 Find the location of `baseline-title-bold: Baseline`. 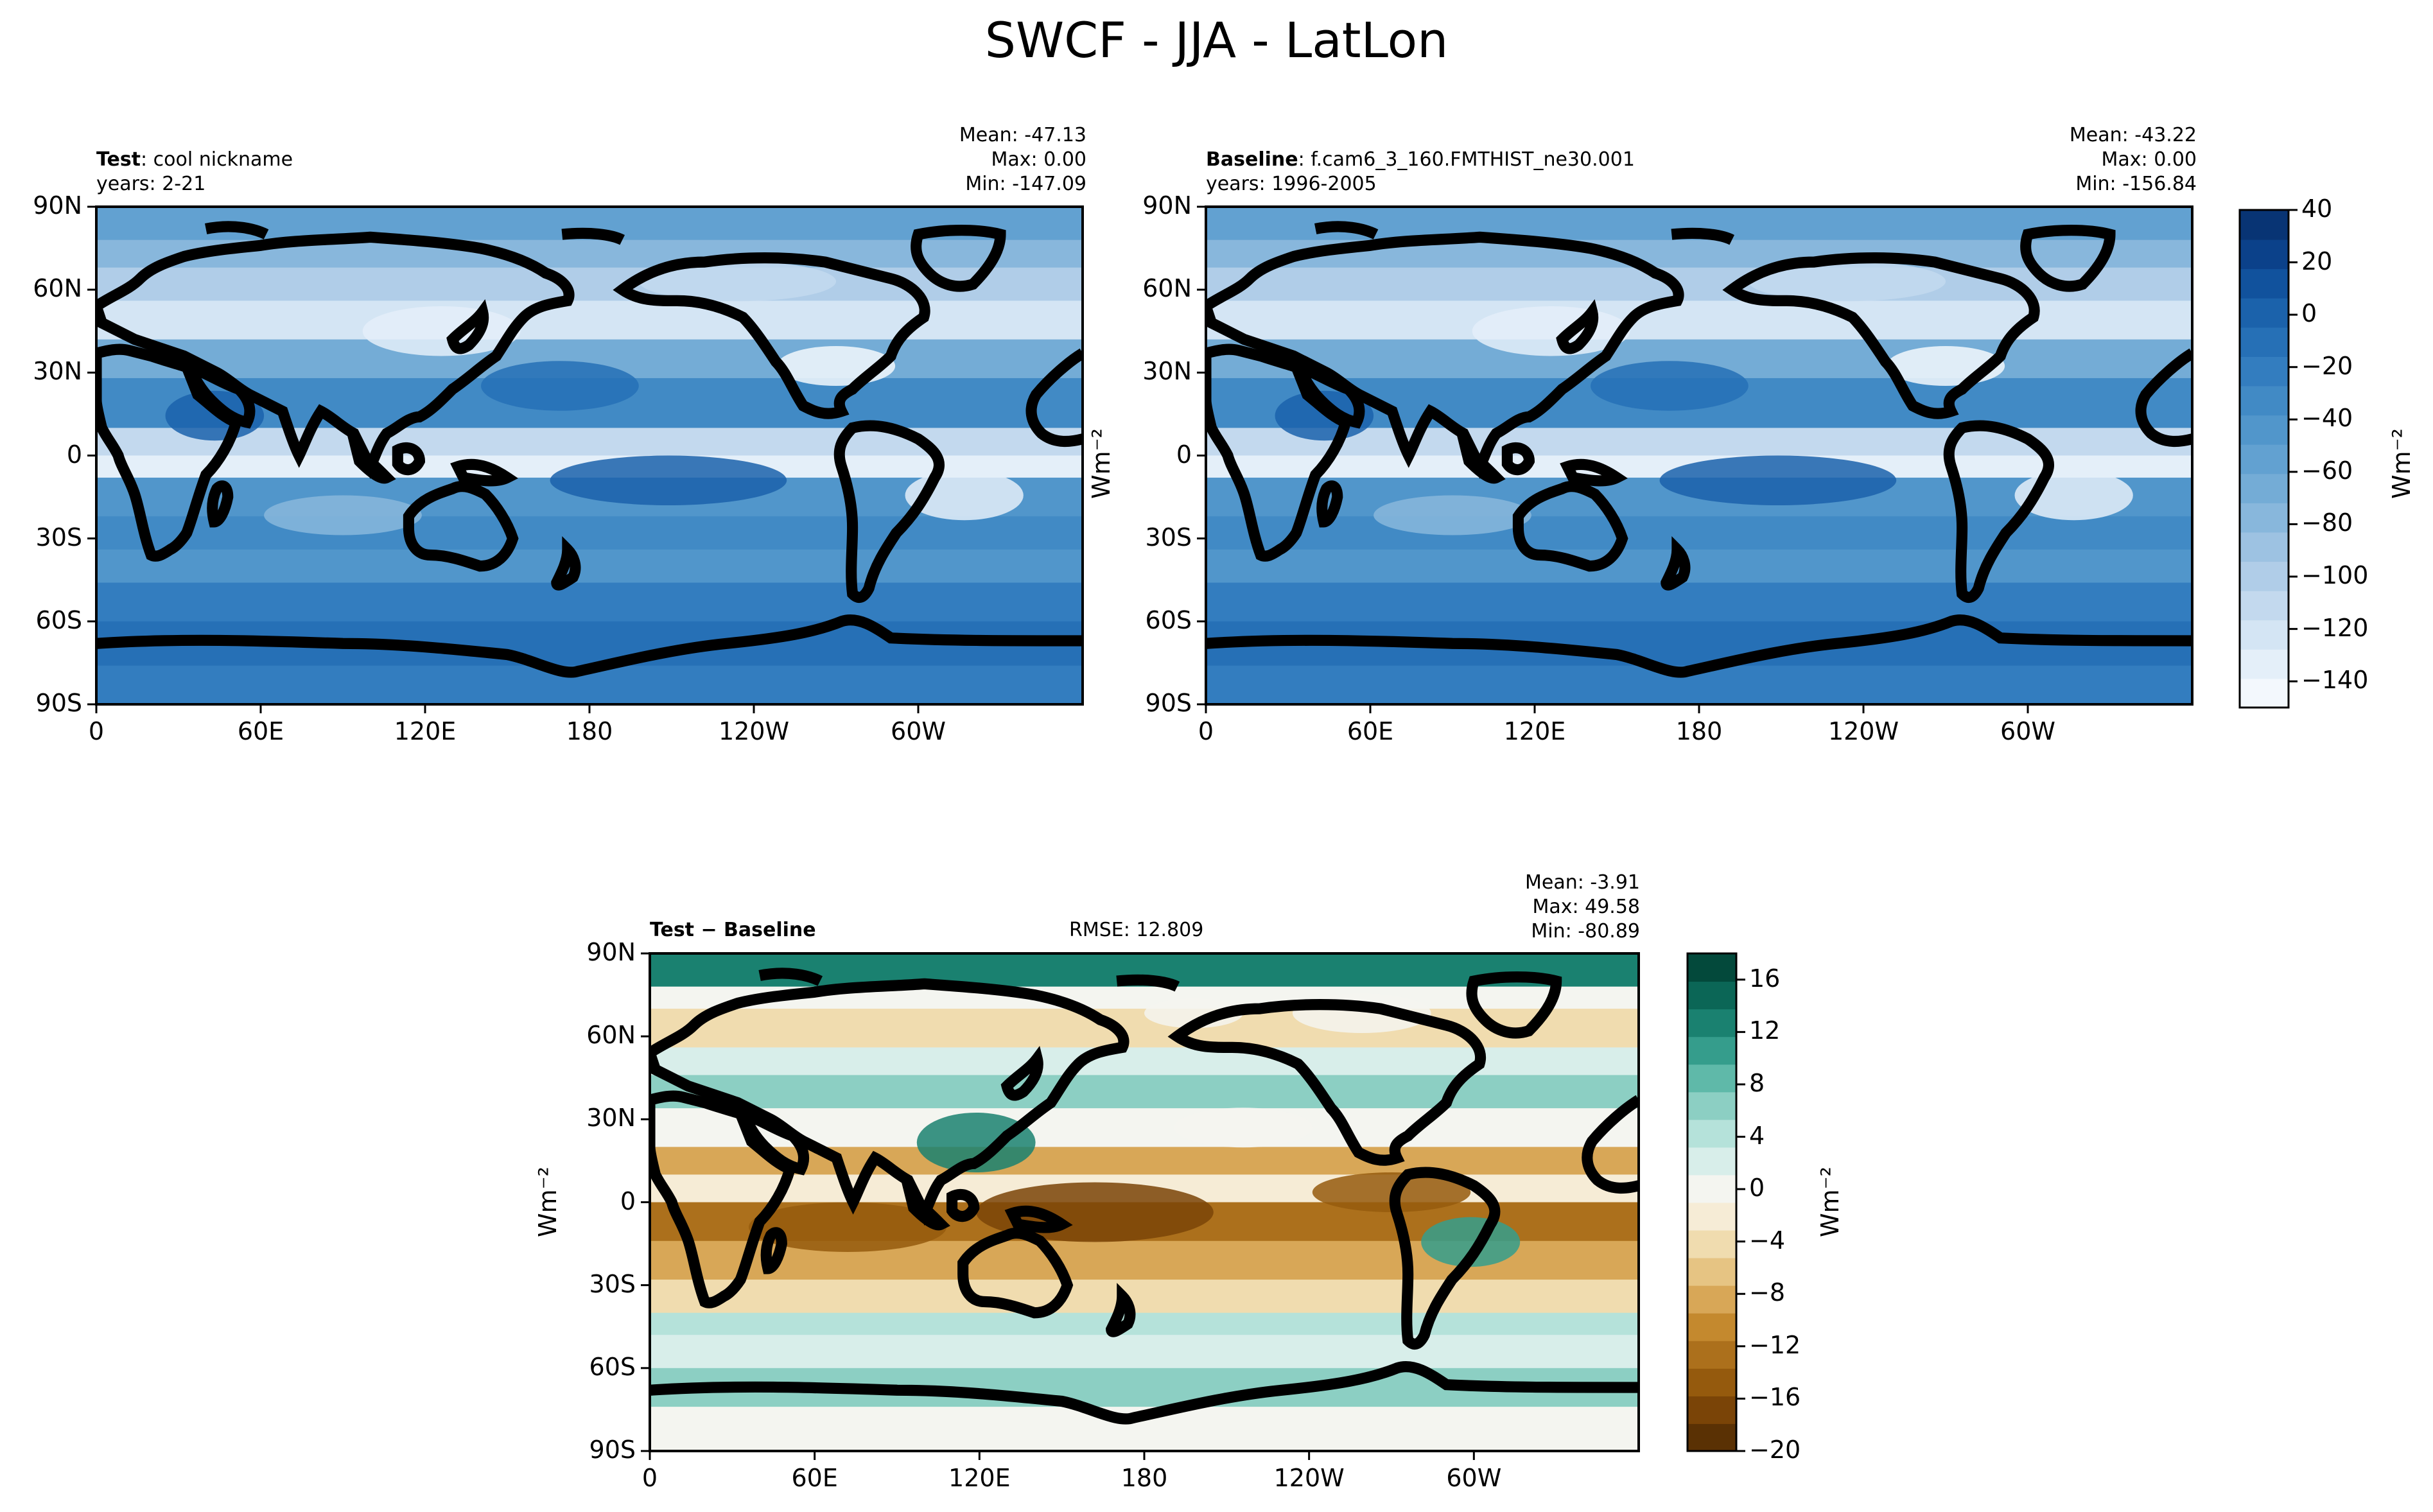

baseline-title-bold: Baseline is located at coordinates (1252, 159).